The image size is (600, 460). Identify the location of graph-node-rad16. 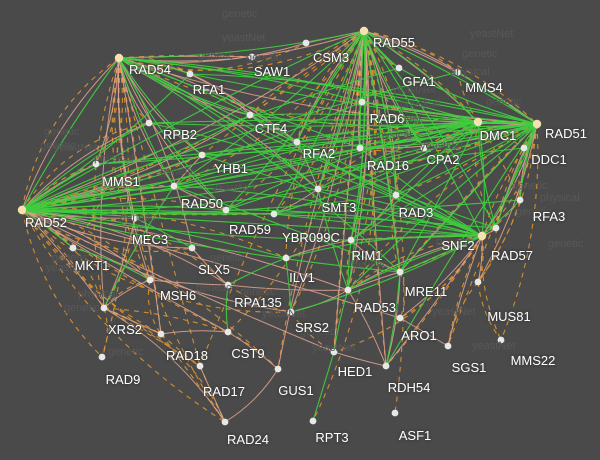
(360, 148).